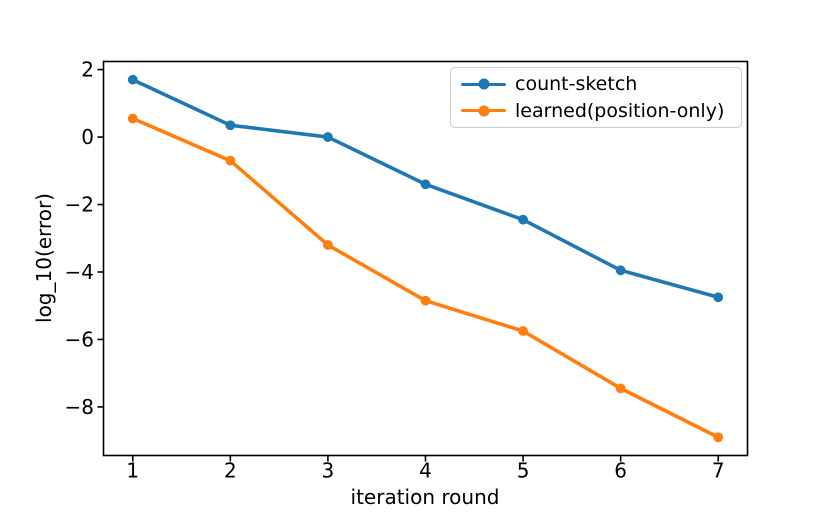  What do you see at coordinates (620, 110) in the screenshot?
I see `legend-label: learned(position-only)` at bounding box center [620, 110].